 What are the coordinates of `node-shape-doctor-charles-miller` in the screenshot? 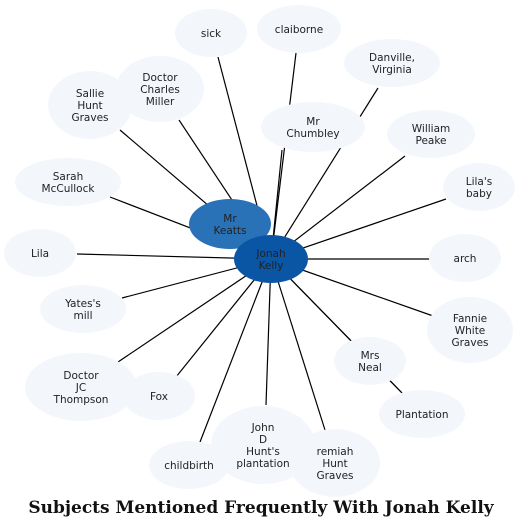 It's located at (160, 89).